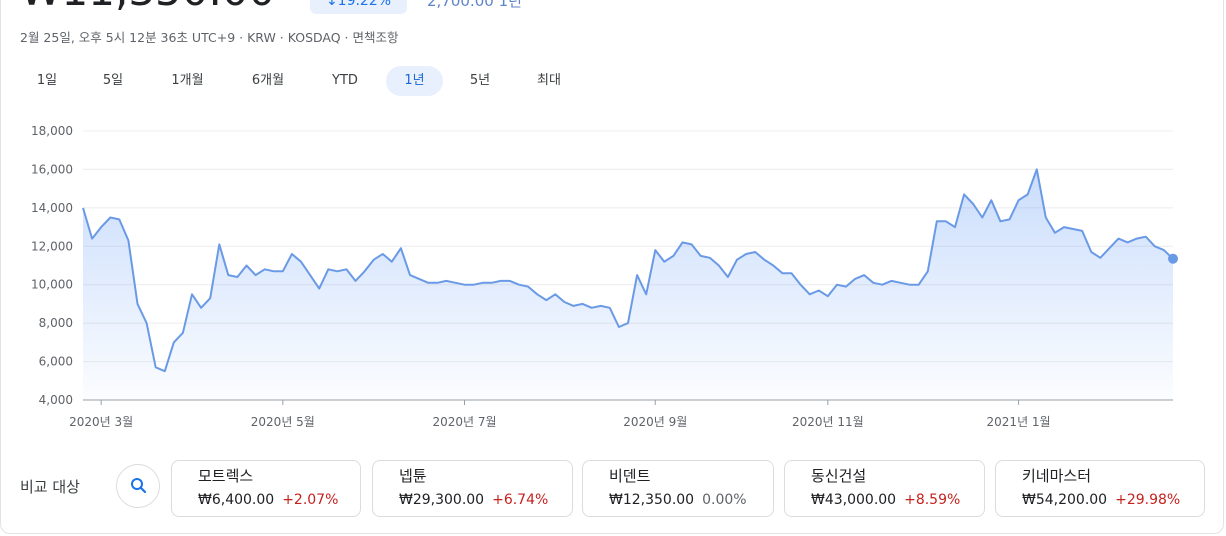  I want to click on range-tab: 5일, so click(113, 80).